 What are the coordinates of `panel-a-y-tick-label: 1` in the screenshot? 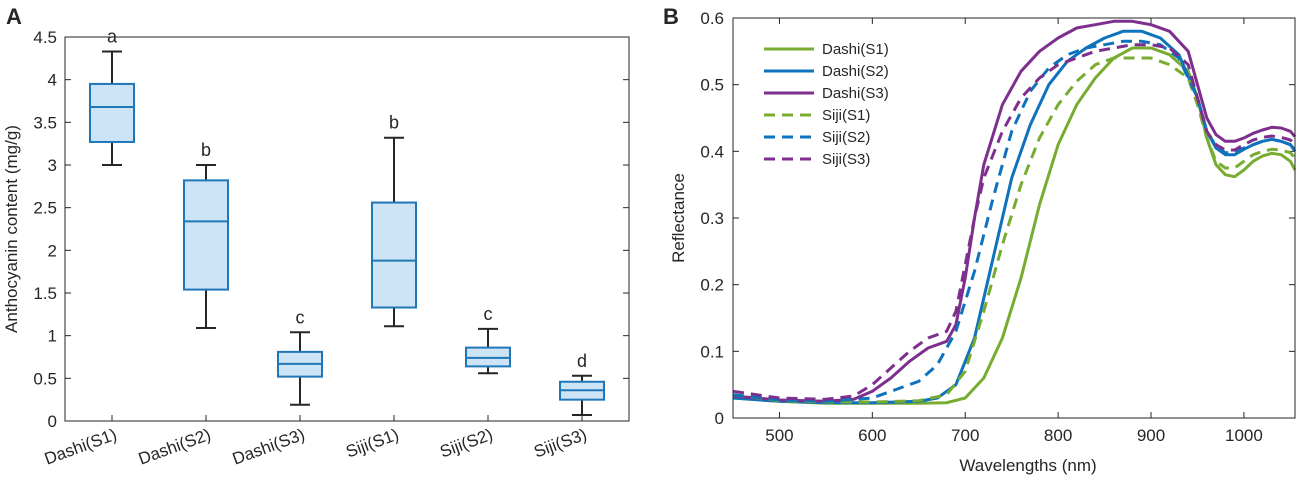 It's located at (52, 336).